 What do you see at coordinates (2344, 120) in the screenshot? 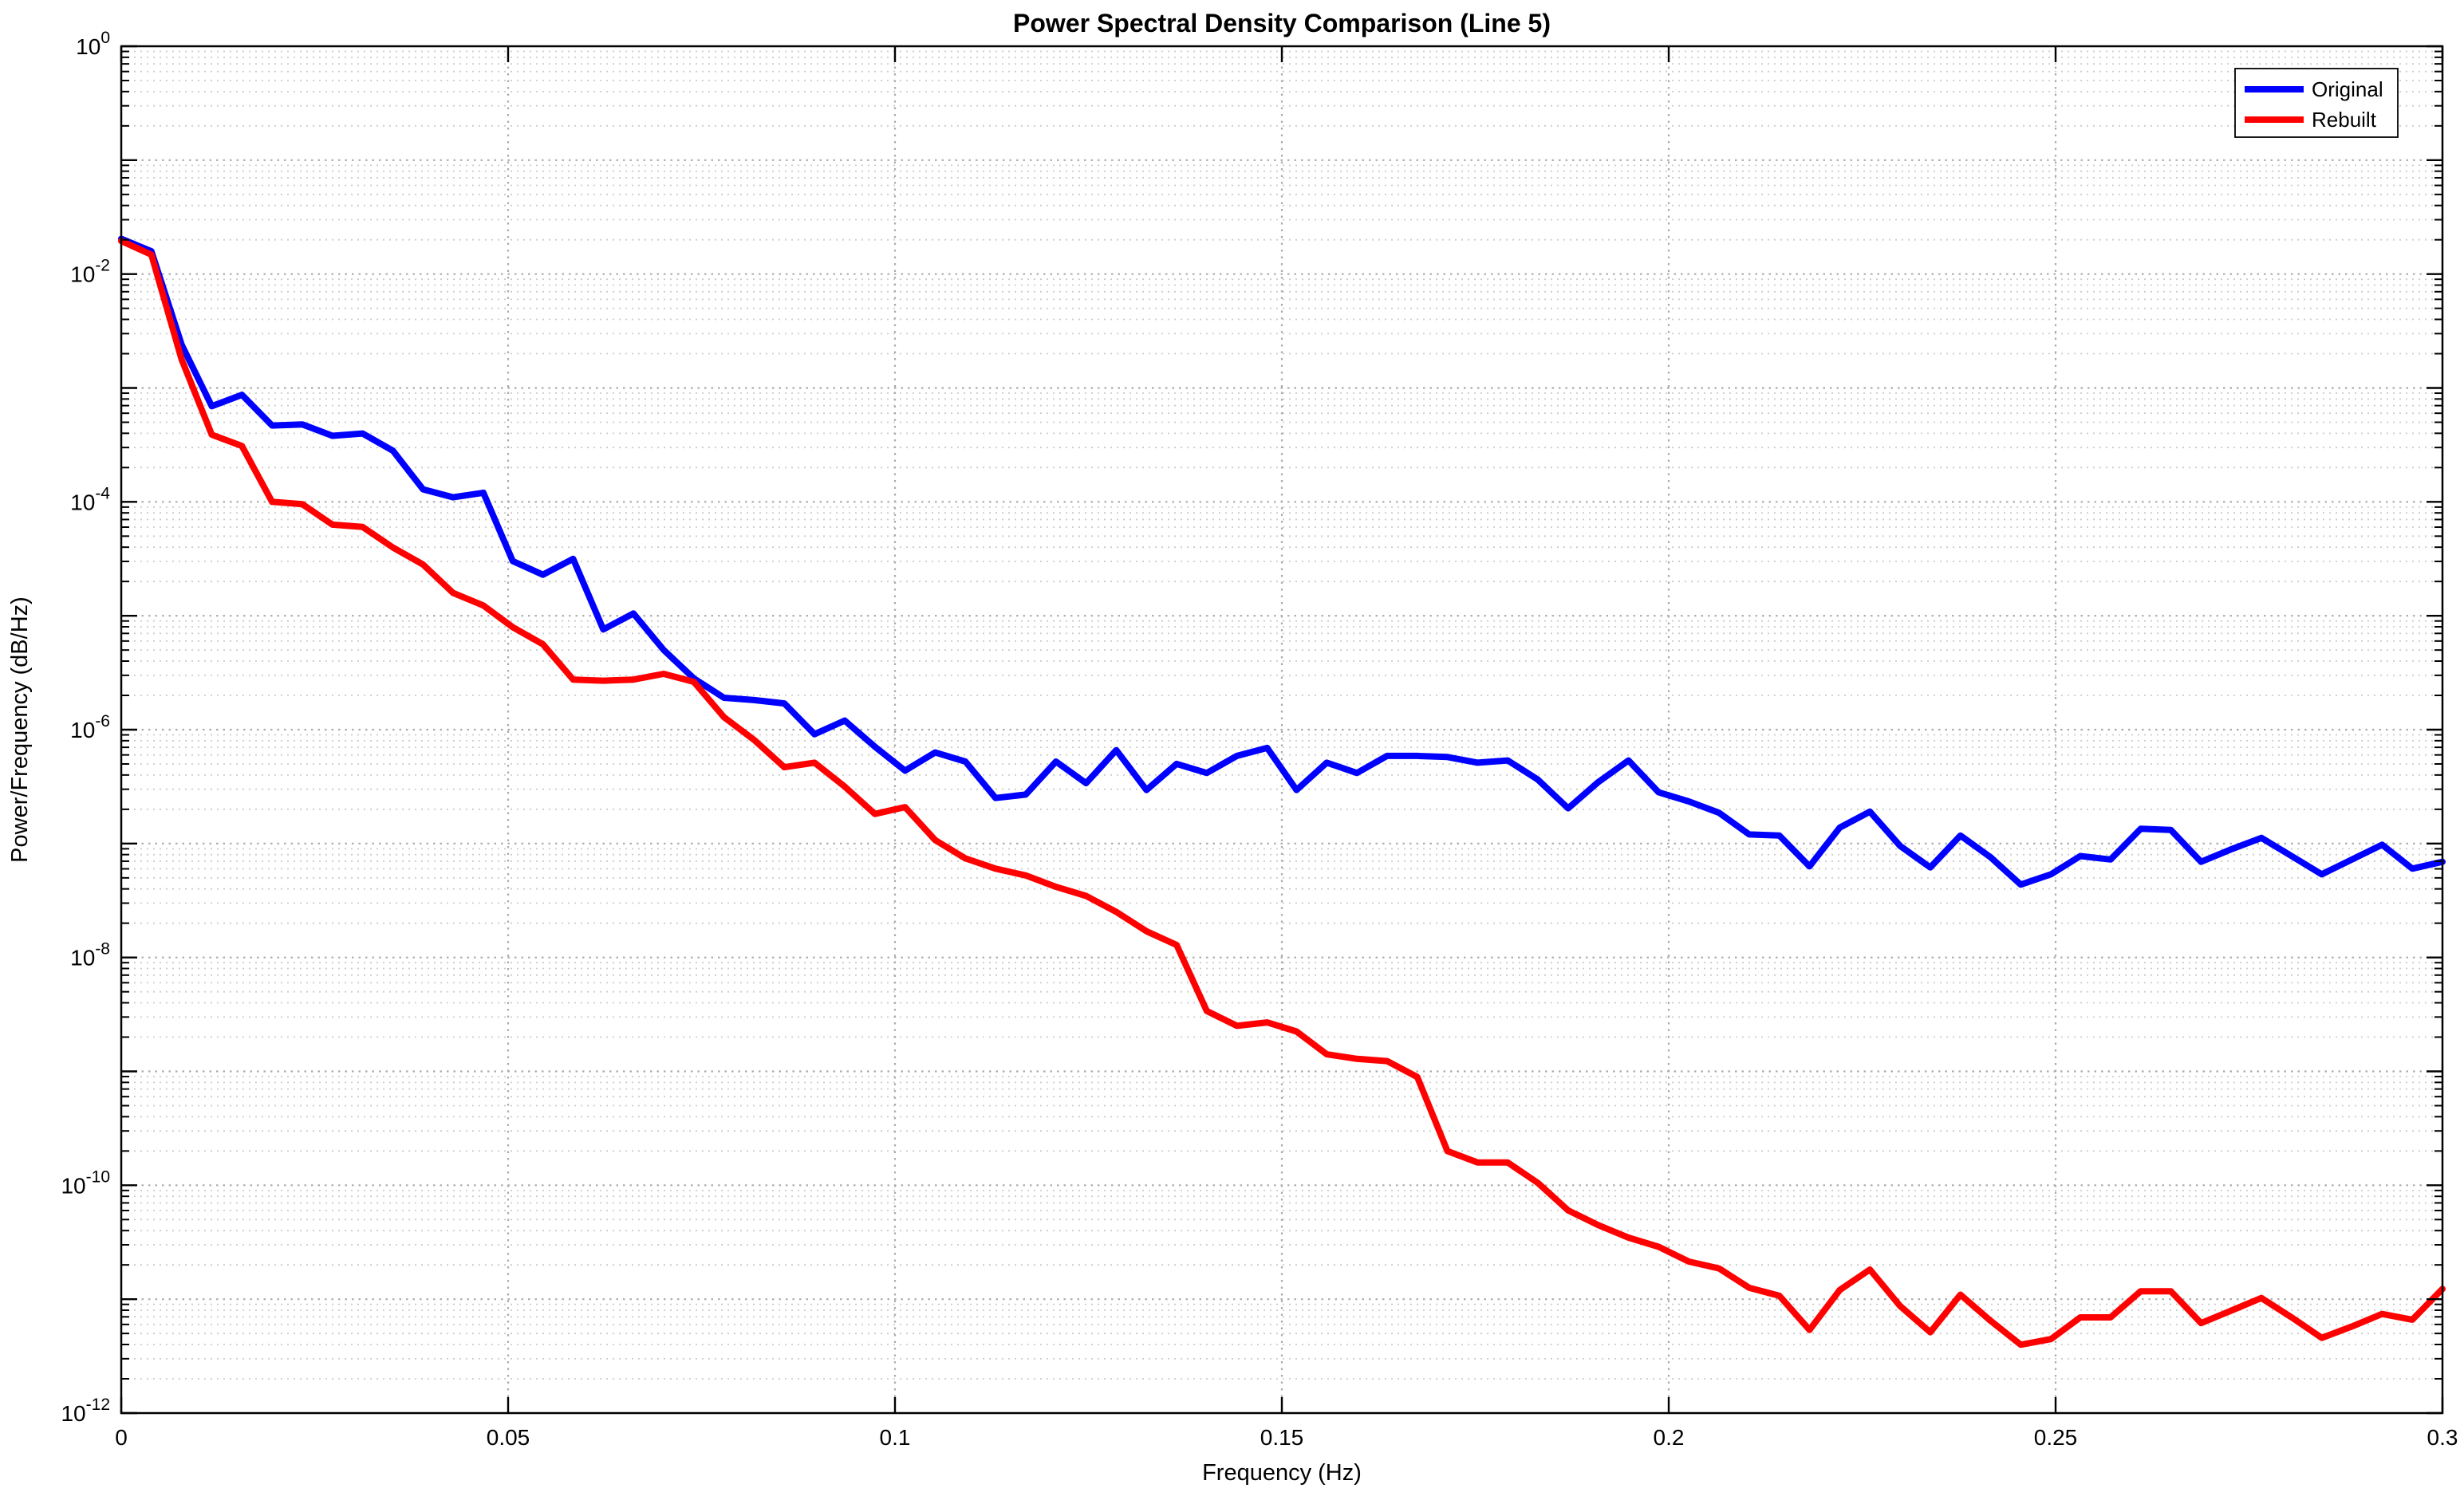
I see `legend-label-rebuilt: Rebuilt` at bounding box center [2344, 120].